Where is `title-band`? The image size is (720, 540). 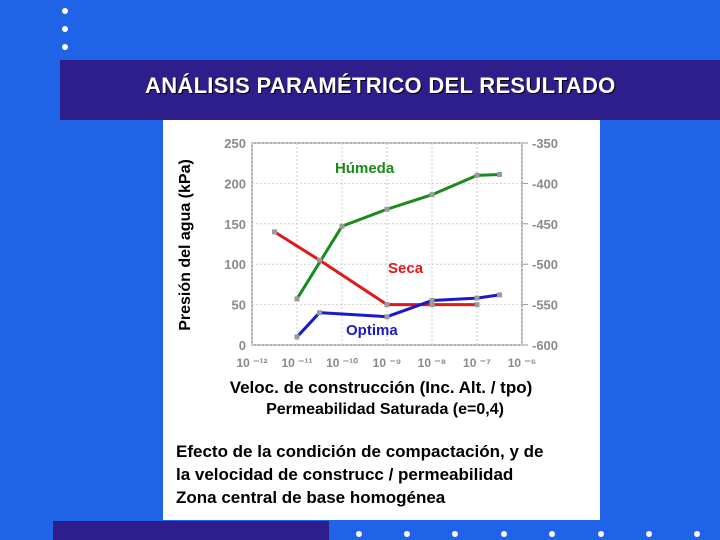
title-band is located at coordinates (390, 90).